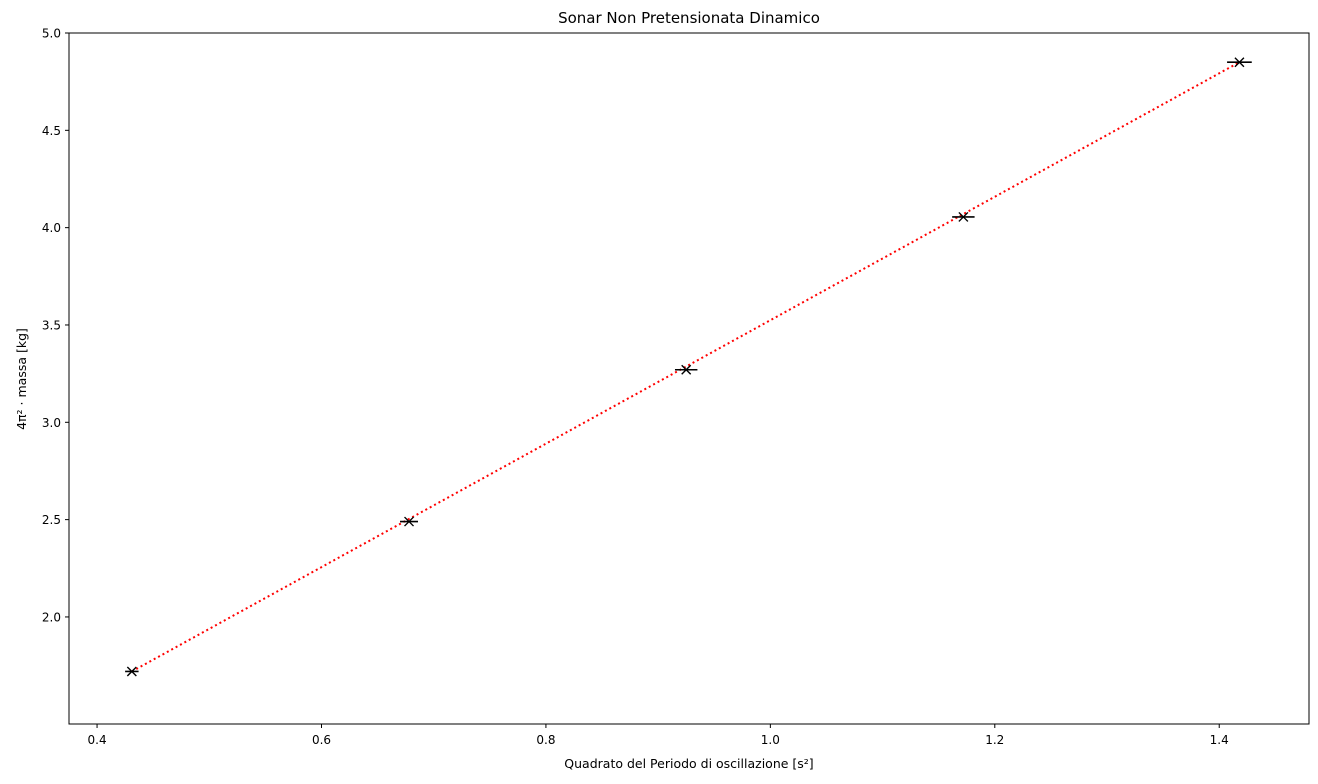  What do you see at coordinates (658, 735) in the screenshot?
I see `x-axis: 0.4 0.6 0.8 1.0 1.2 1.4` at bounding box center [658, 735].